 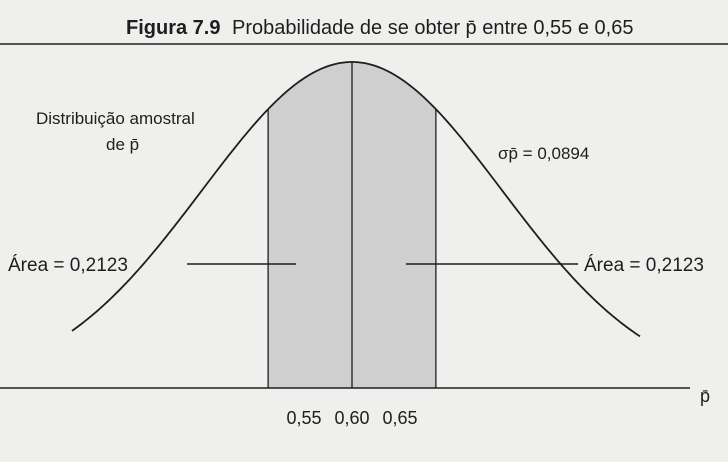 What do you see at coordinates (115, 118) in the screenshot?
I see `curve-label-line1: Distribuição amostral` at bounding box center [115, 118].